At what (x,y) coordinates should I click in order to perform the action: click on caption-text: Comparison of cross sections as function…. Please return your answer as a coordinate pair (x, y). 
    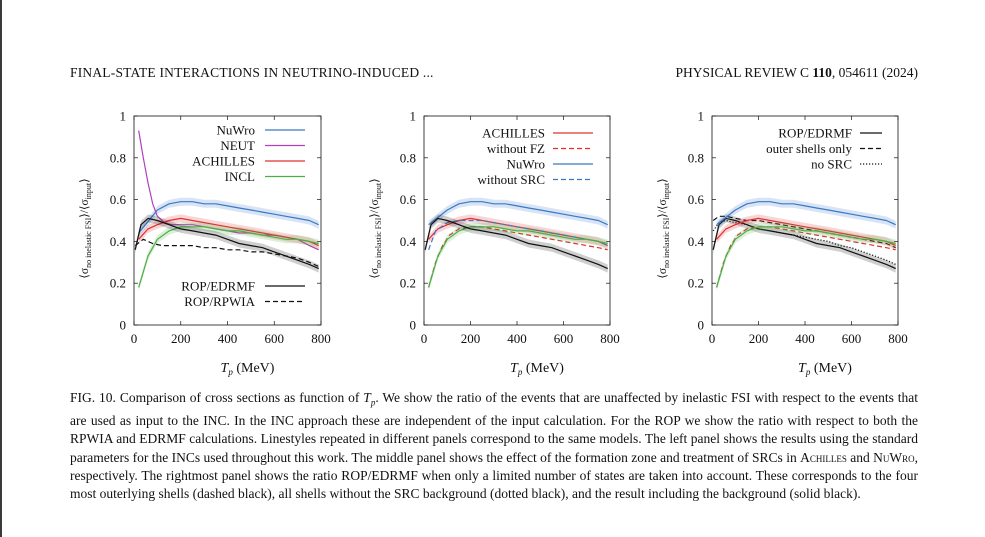
    Looking at the image, I should click on (239, 397).